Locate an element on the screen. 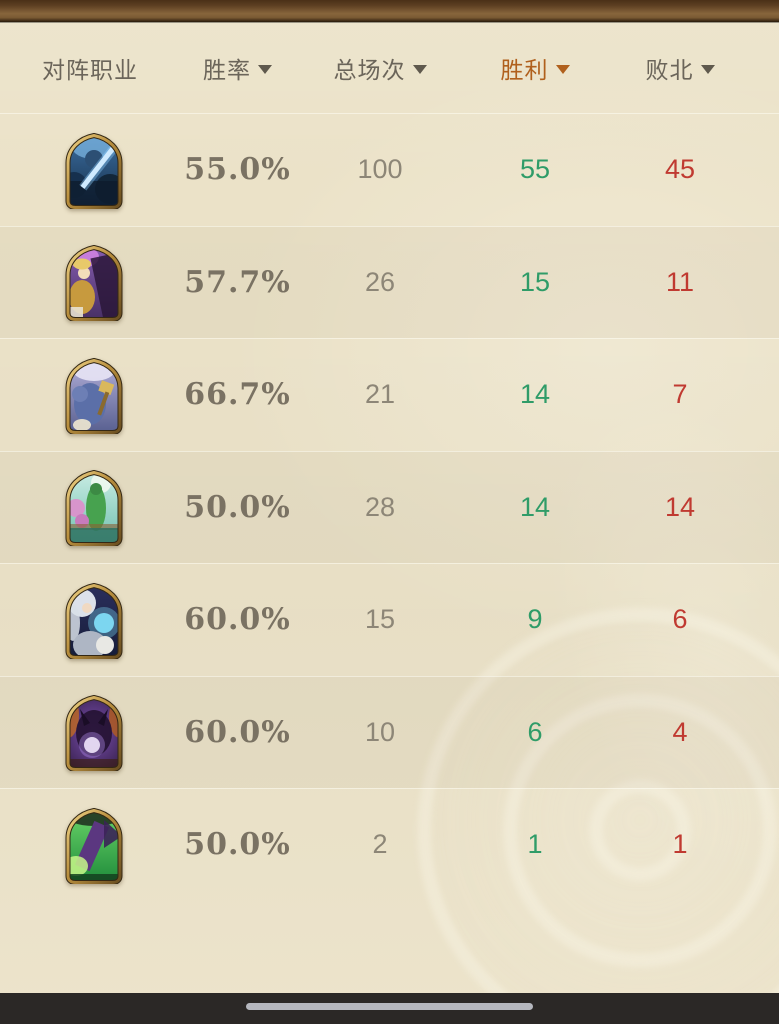  total-games-value: 2 is located at coordinates (380, 844).